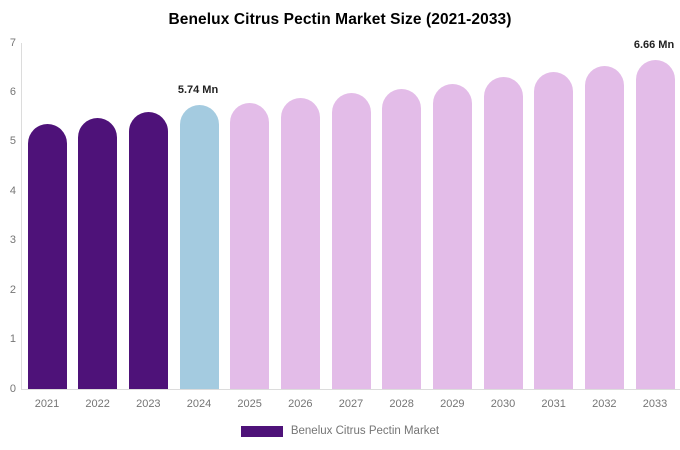 The height and width of the screenshot is (450, 680). I want to click on bar-2029, so click(452, 236).